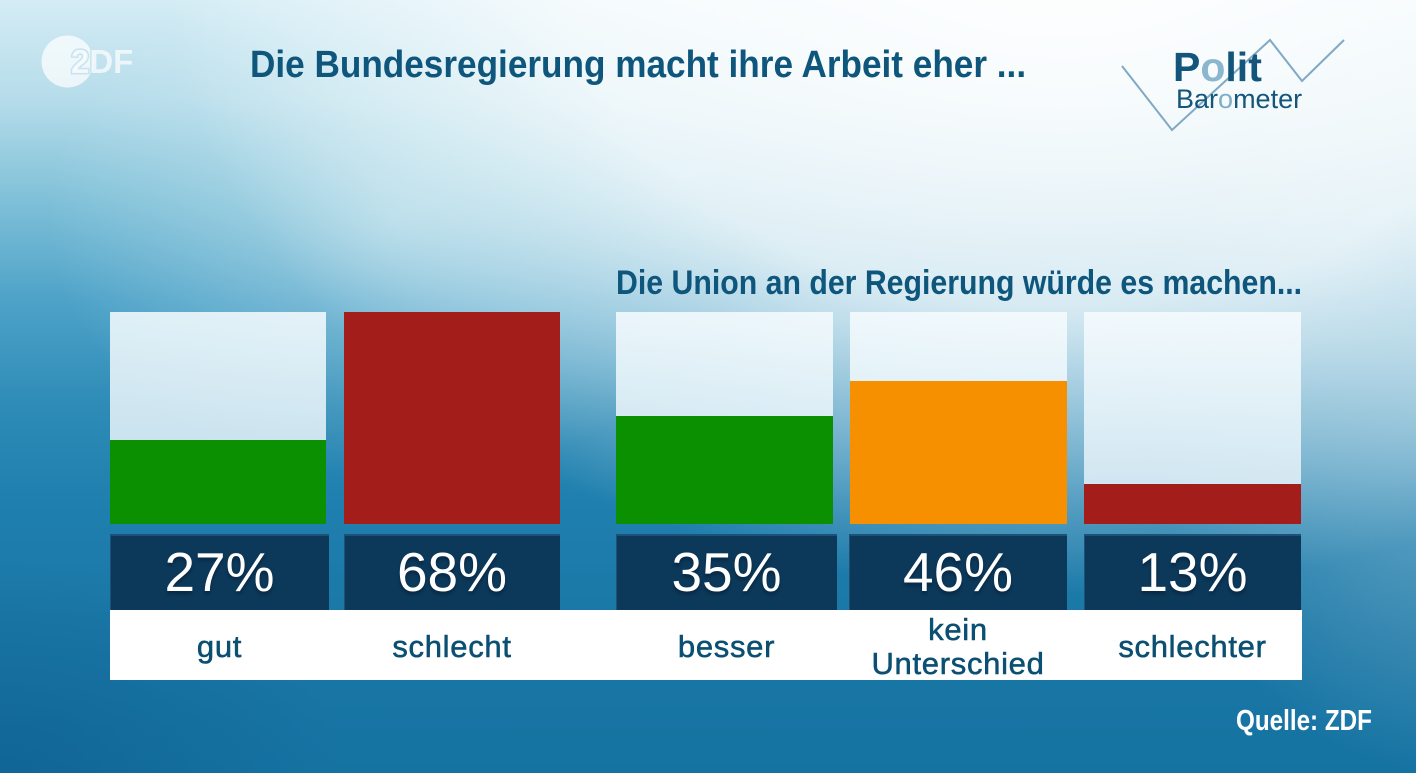 The height and width of the screenshot is (773, 1416). Describe the element at coordinates (1239, 99) in the screenshot. I see `svg-text: Barometer` at that location.